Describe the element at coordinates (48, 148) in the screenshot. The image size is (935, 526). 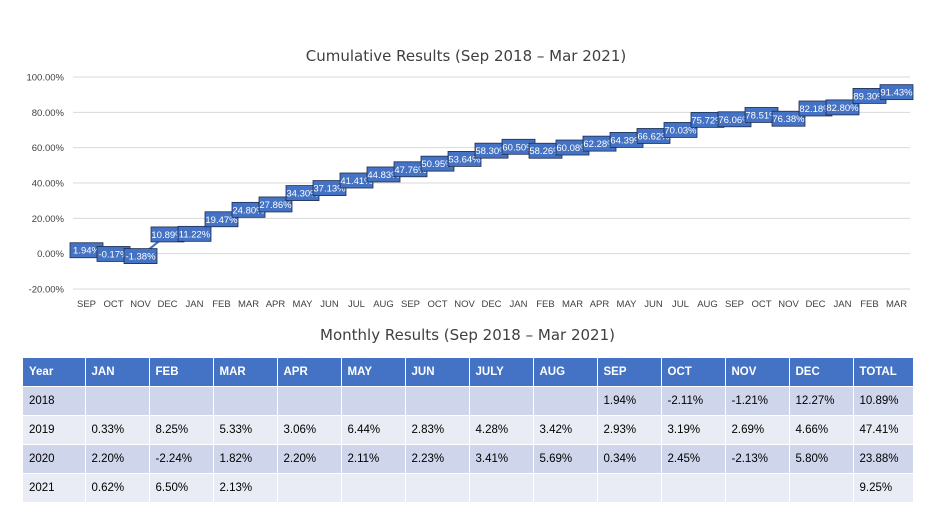
I see `y-tick-label: 60.00%` at that location.